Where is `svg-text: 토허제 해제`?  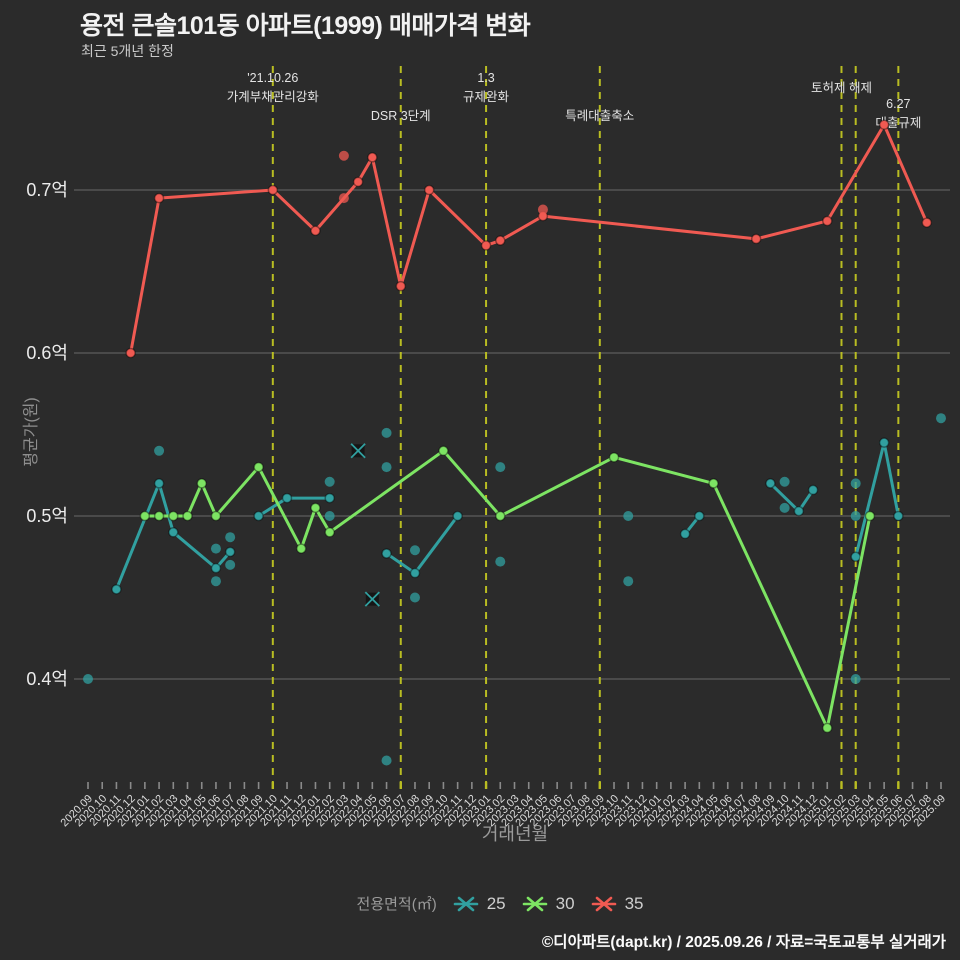 svg-text: 토허제 해제 is located at coordinates (841, 88).